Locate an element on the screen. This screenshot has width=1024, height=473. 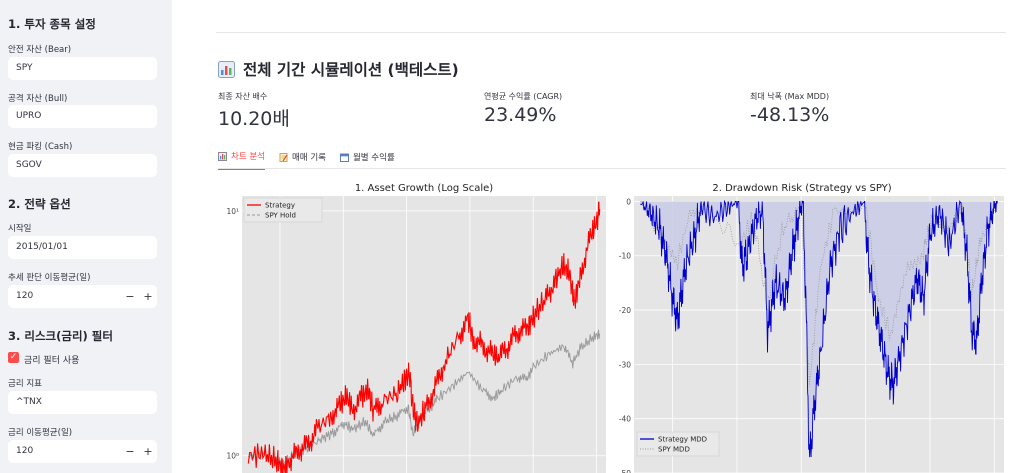
tab-monthly-returns: 월별 수익률 is located at coordinates (367, 160).